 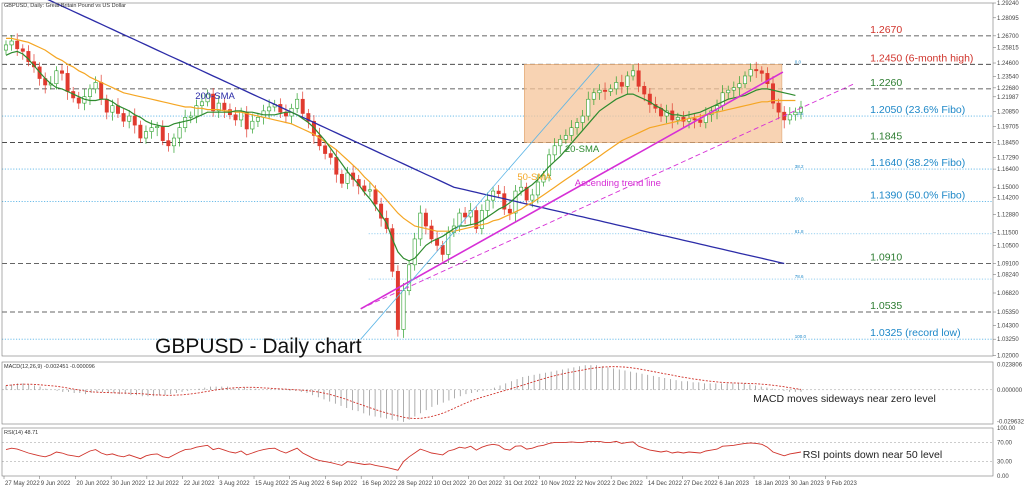 I want to click on date-tick-label: 12 Jul 2022, so click(x=164, y=484).